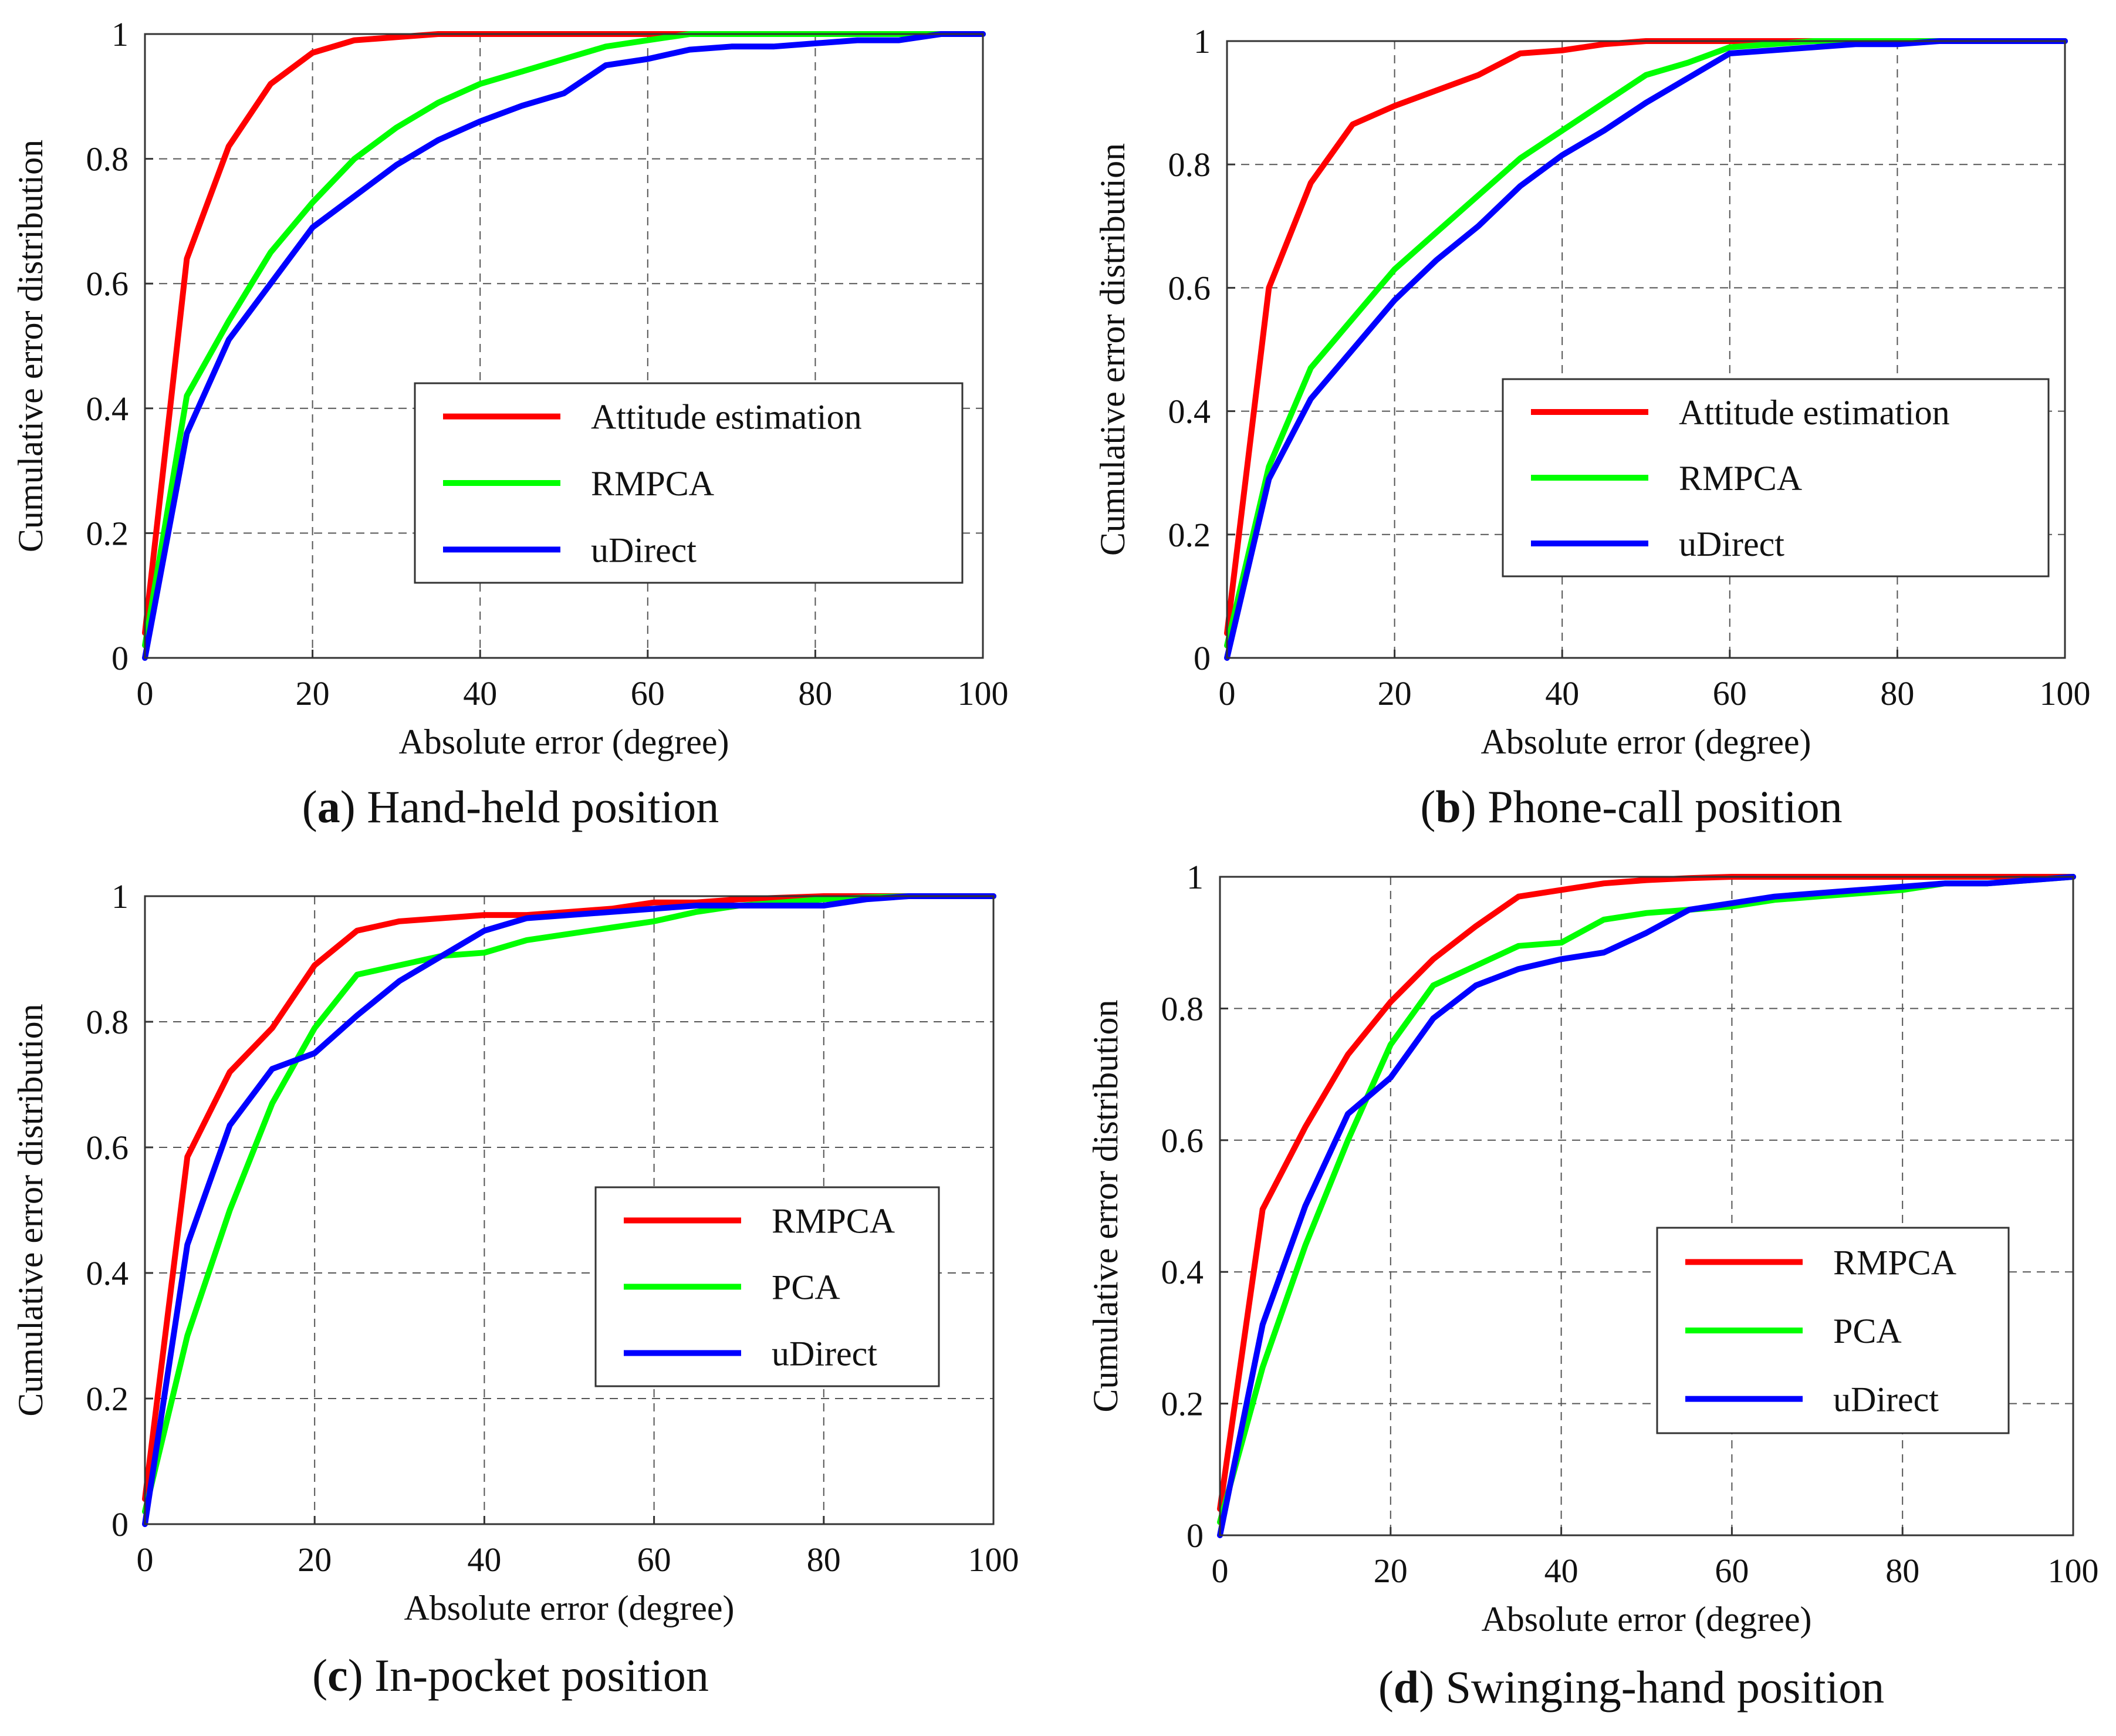 This screenshot has height=1736, width=2116. What do you see at coordinates (1659, 1687) in the screenshot?
I see `caption-text-d: Swinging-hand position` at bounding box center [1659, 1687].